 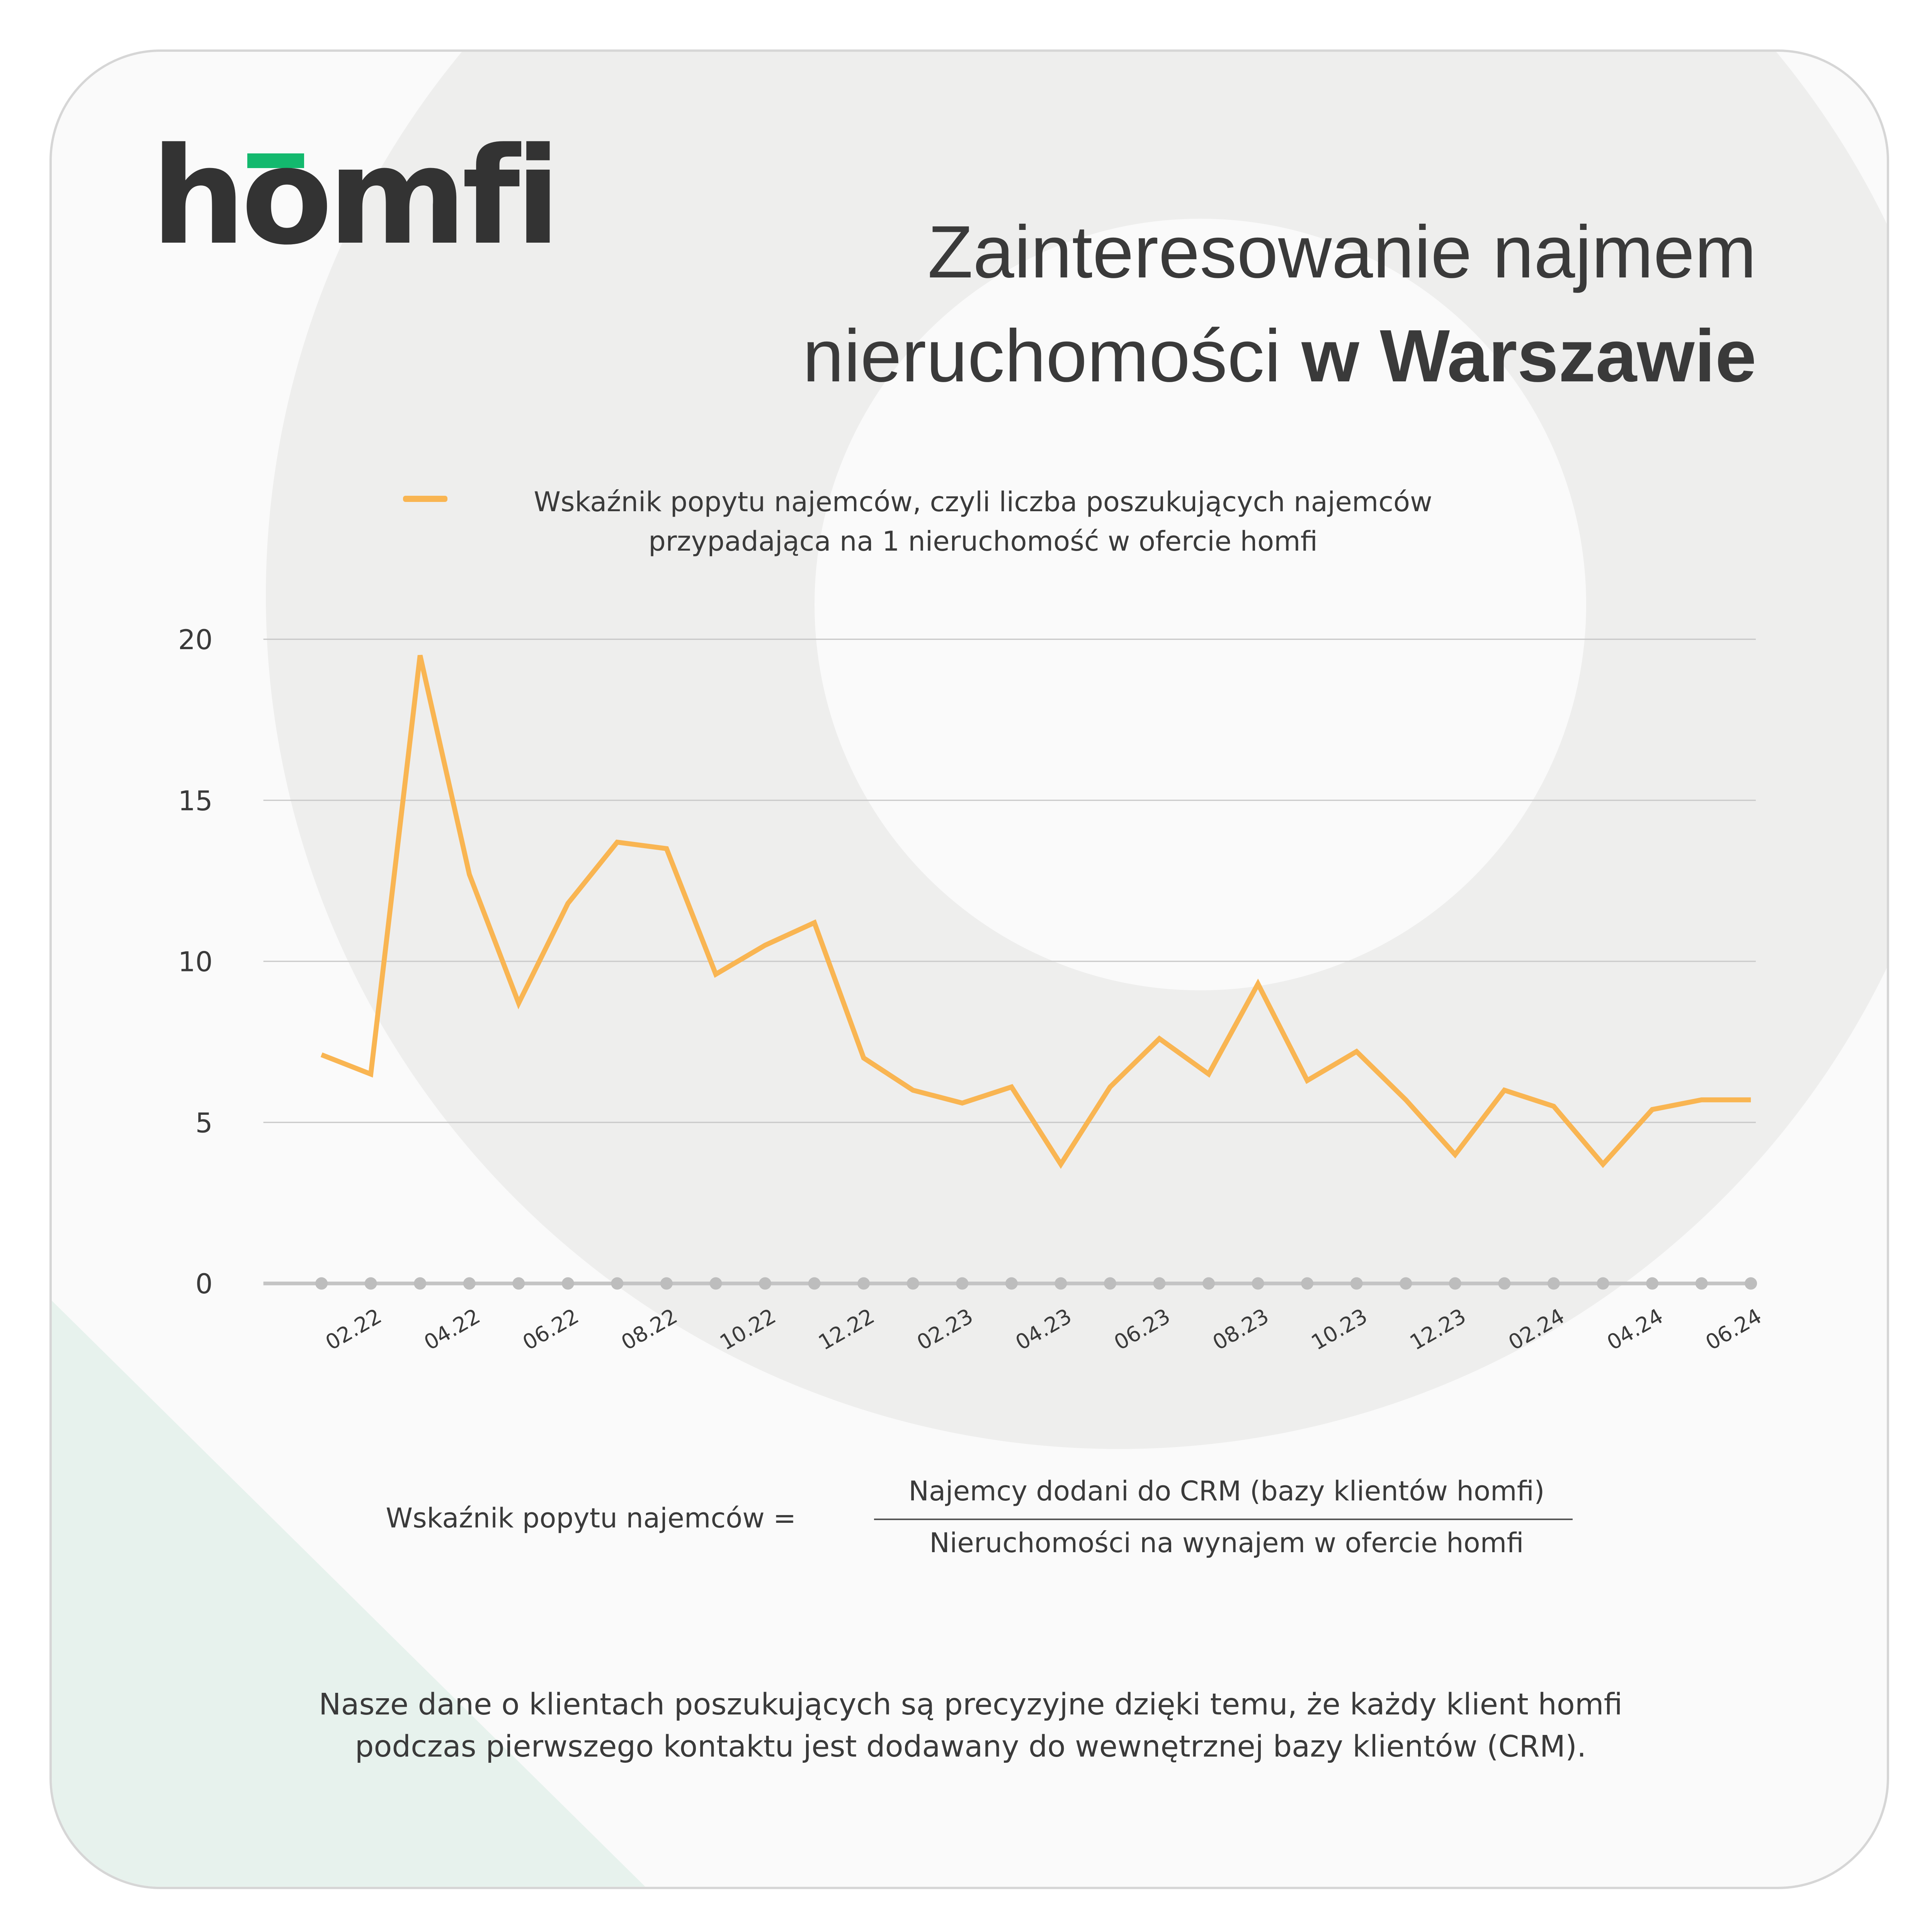 I want to click on logo-accent, so click(x=275, y=160).